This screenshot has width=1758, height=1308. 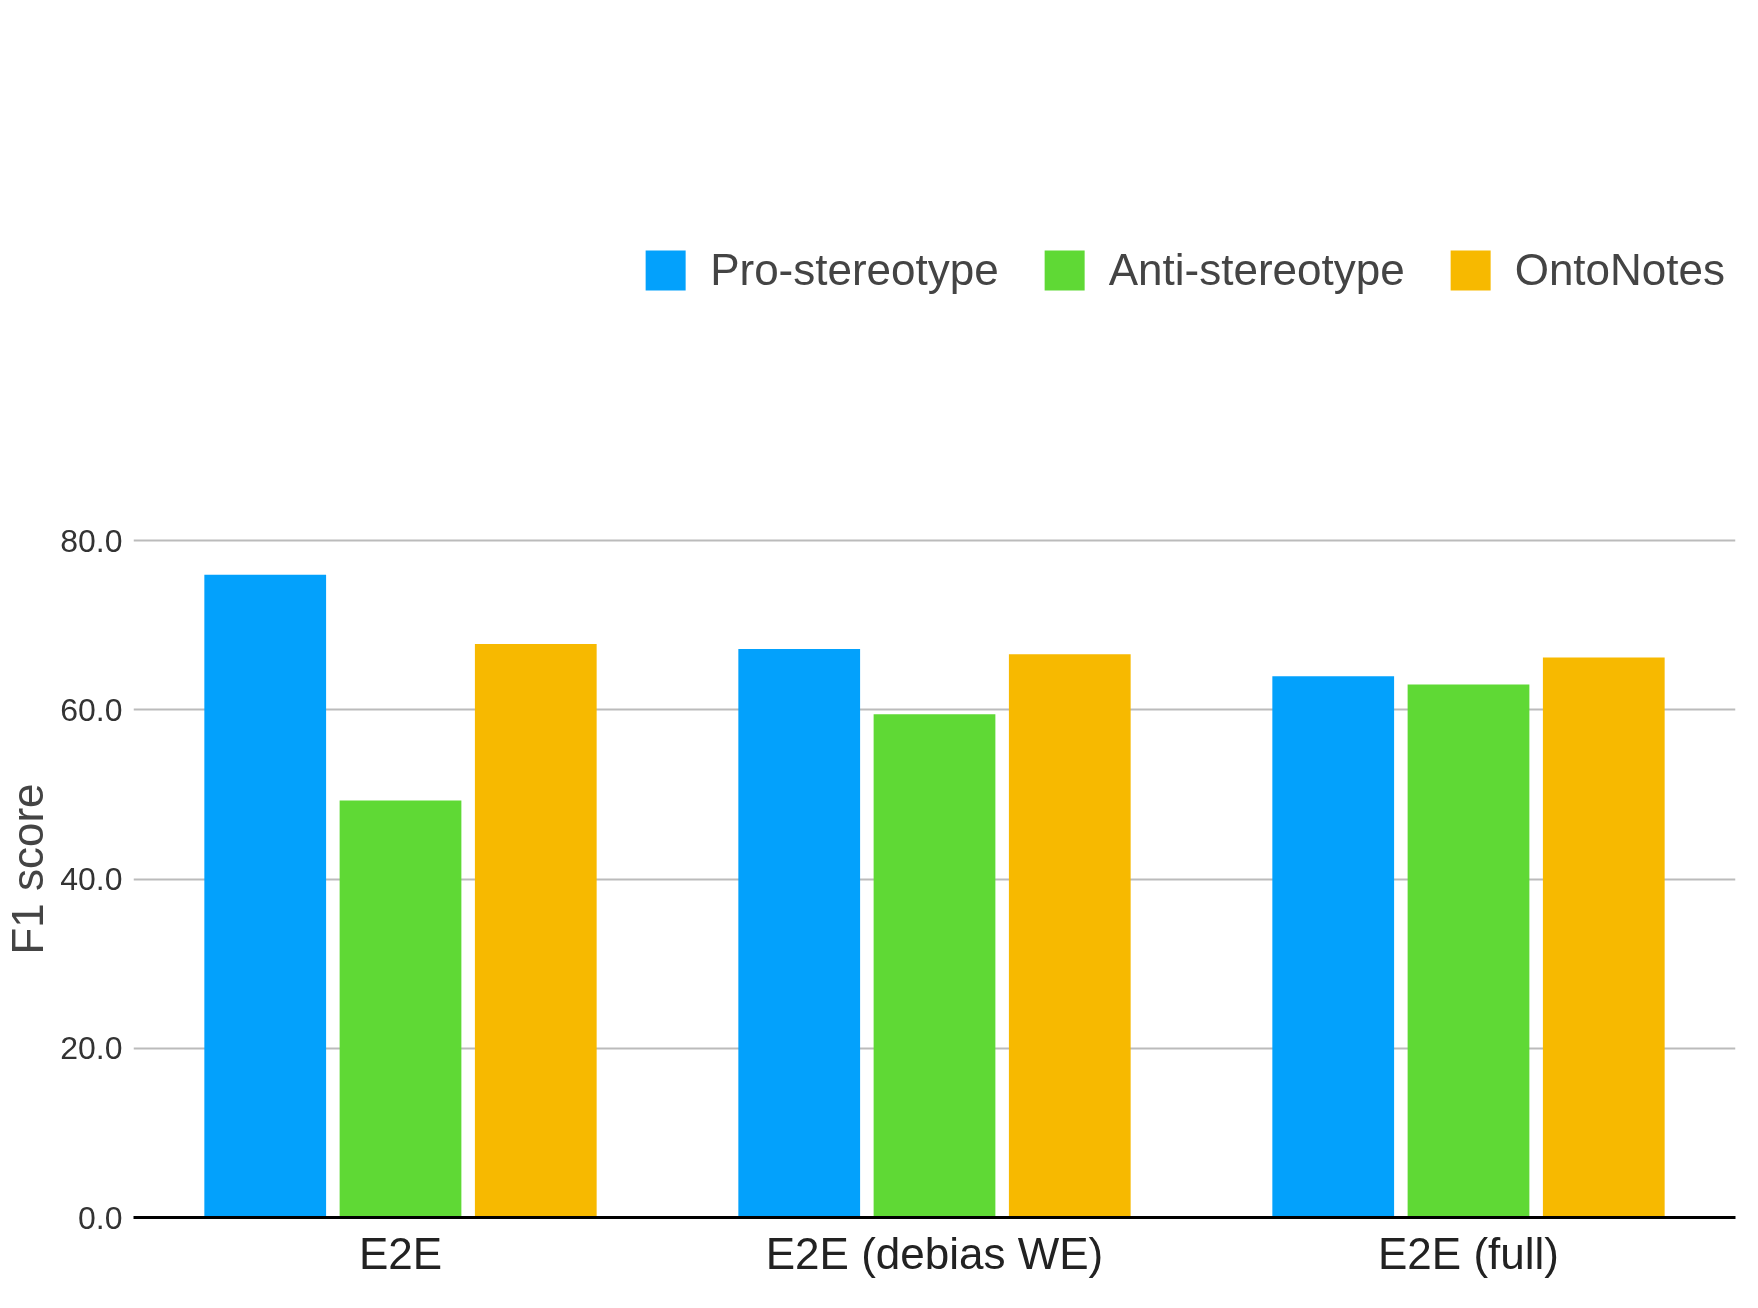 What do you see at coordinates (100, 1217) in the screenshot?
I see `y-tick-label: 0.0` at bounding box center [100, 1217].